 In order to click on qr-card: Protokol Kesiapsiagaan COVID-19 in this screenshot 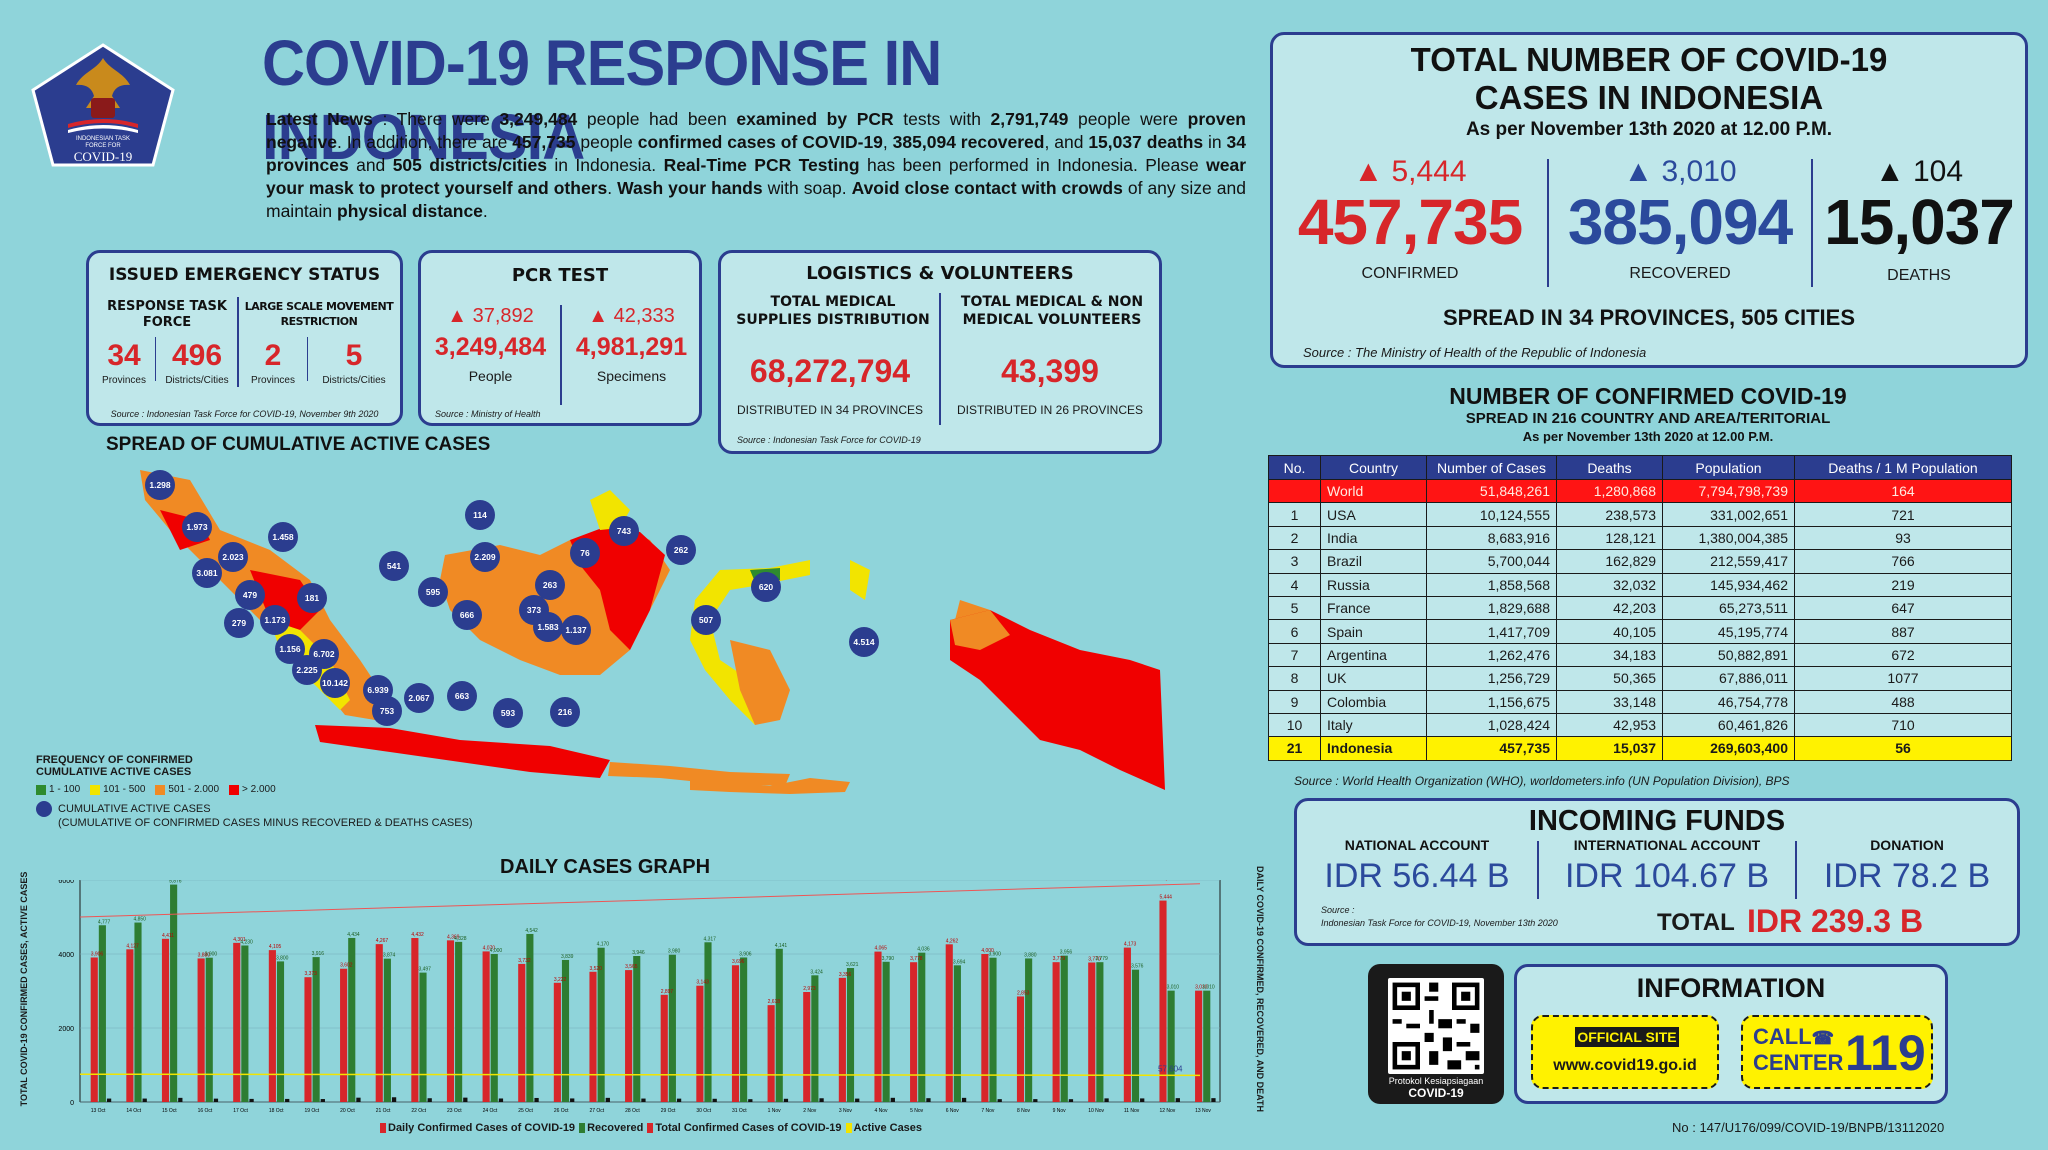, I will do `click(1436, 1034)`.